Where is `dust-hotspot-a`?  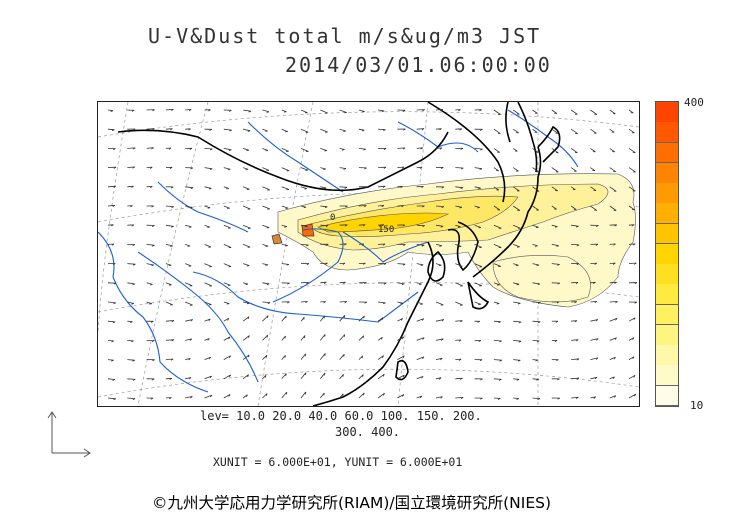 dust-hotspot-a is located at coordinates (308, 230).